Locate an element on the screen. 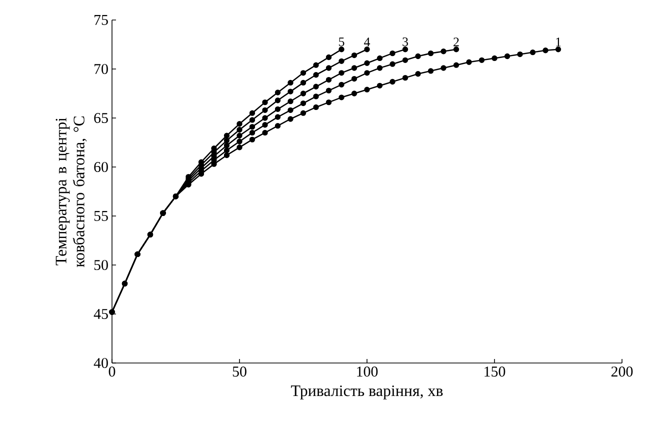  y-axis-title: Температура в центрі ковбасного батона, °C is located at coordinates (71, 192).